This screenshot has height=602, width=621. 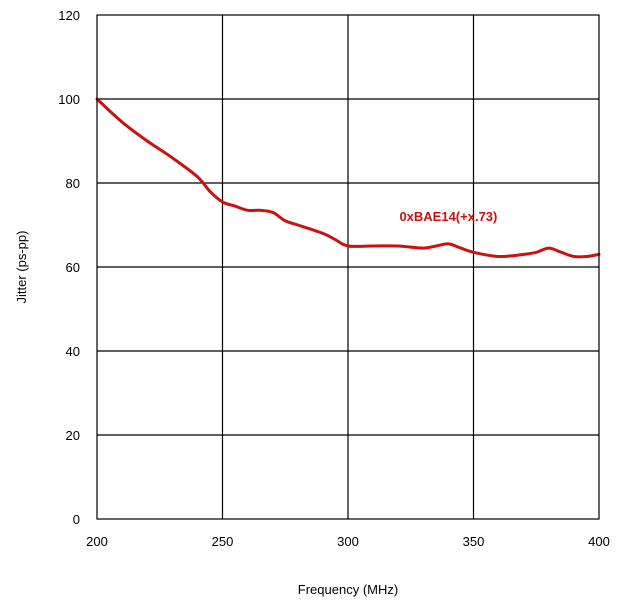 What do you see at coordinates (348, 589) in the screenshot?
I see `x-axis-label: Frequency (MHz)` at bounding box center [348, 589].